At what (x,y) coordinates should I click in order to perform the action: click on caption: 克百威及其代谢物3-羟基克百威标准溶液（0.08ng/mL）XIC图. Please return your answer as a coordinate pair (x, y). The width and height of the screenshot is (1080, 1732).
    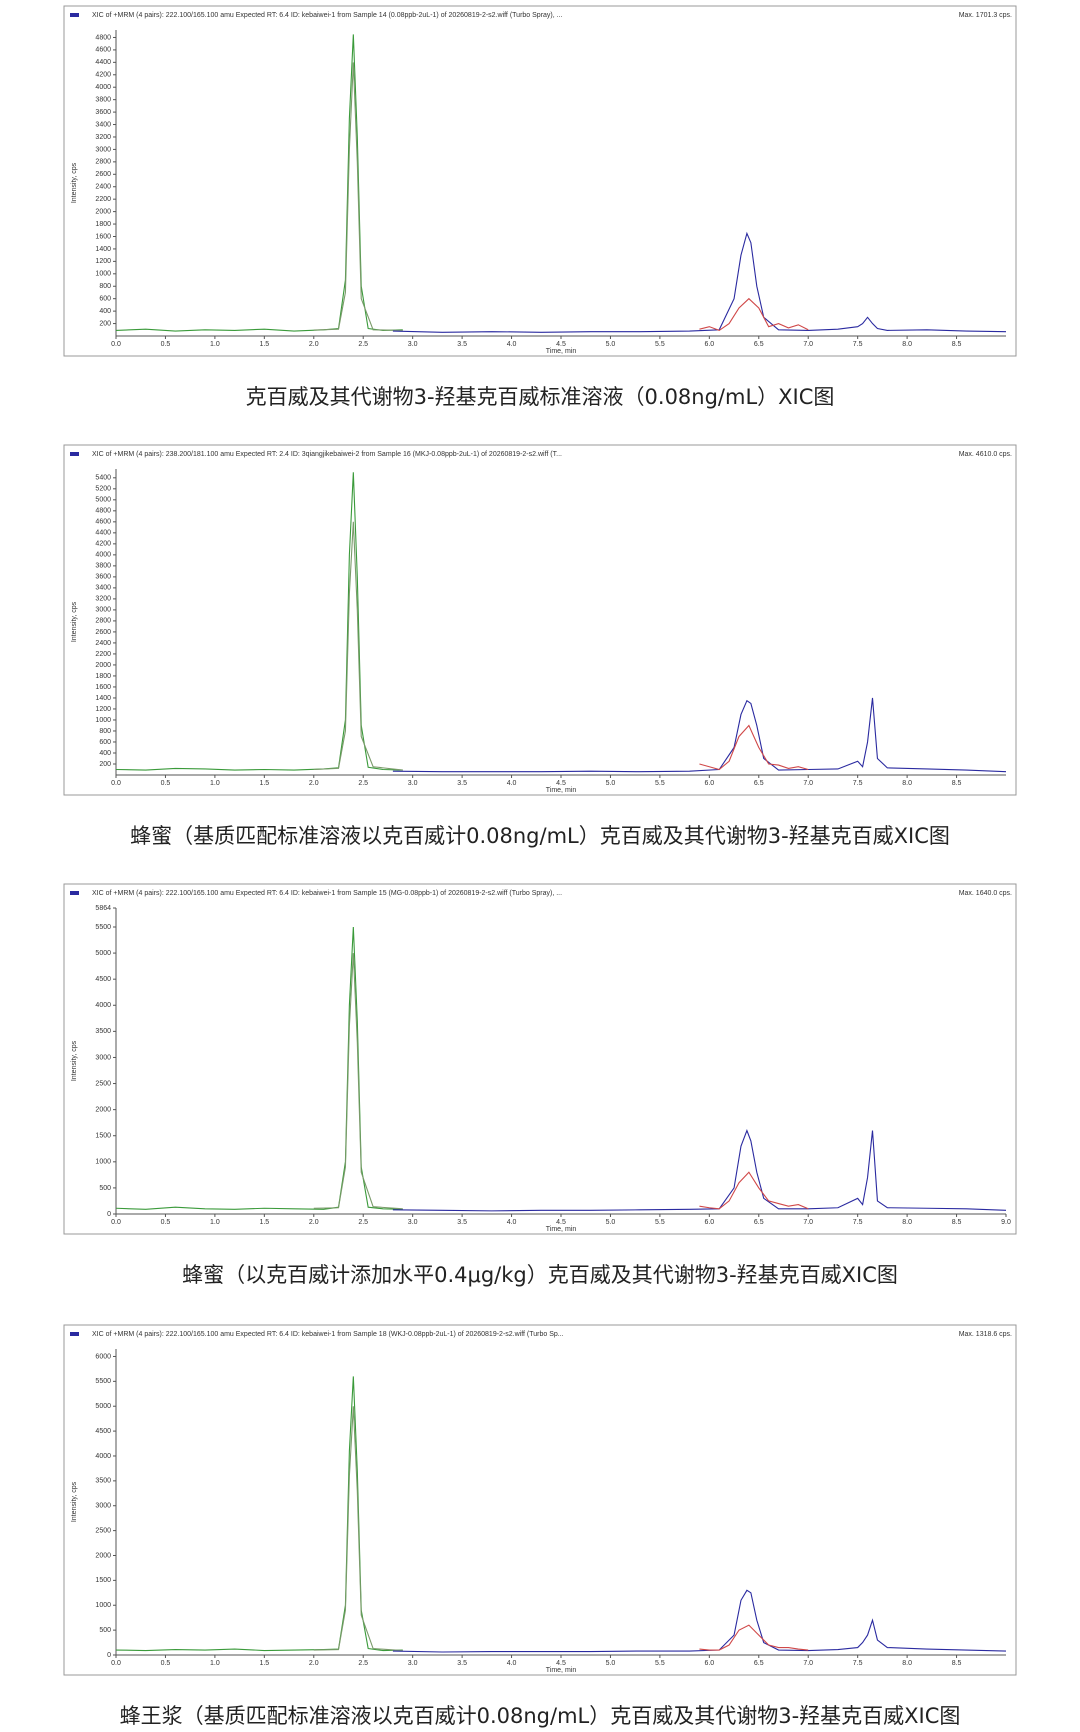
    Looking at the image, I should click on (540, 397).